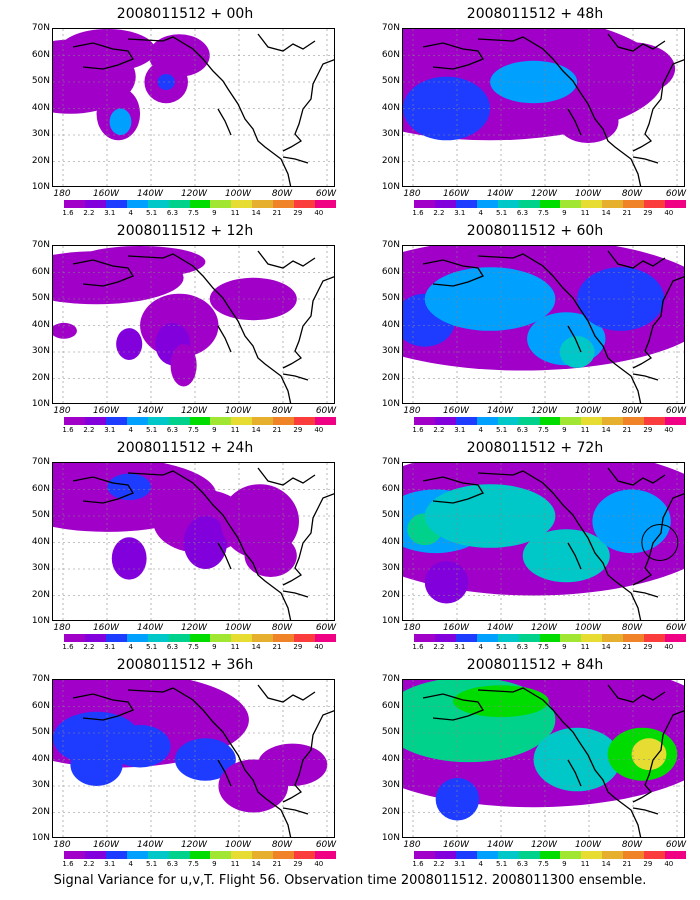 This screenshot has height=900, width=700. What do you see at coordinates (390, 134) in the screenshot?
I see `latitude-label: 30N` at bounding box center [390, 134].